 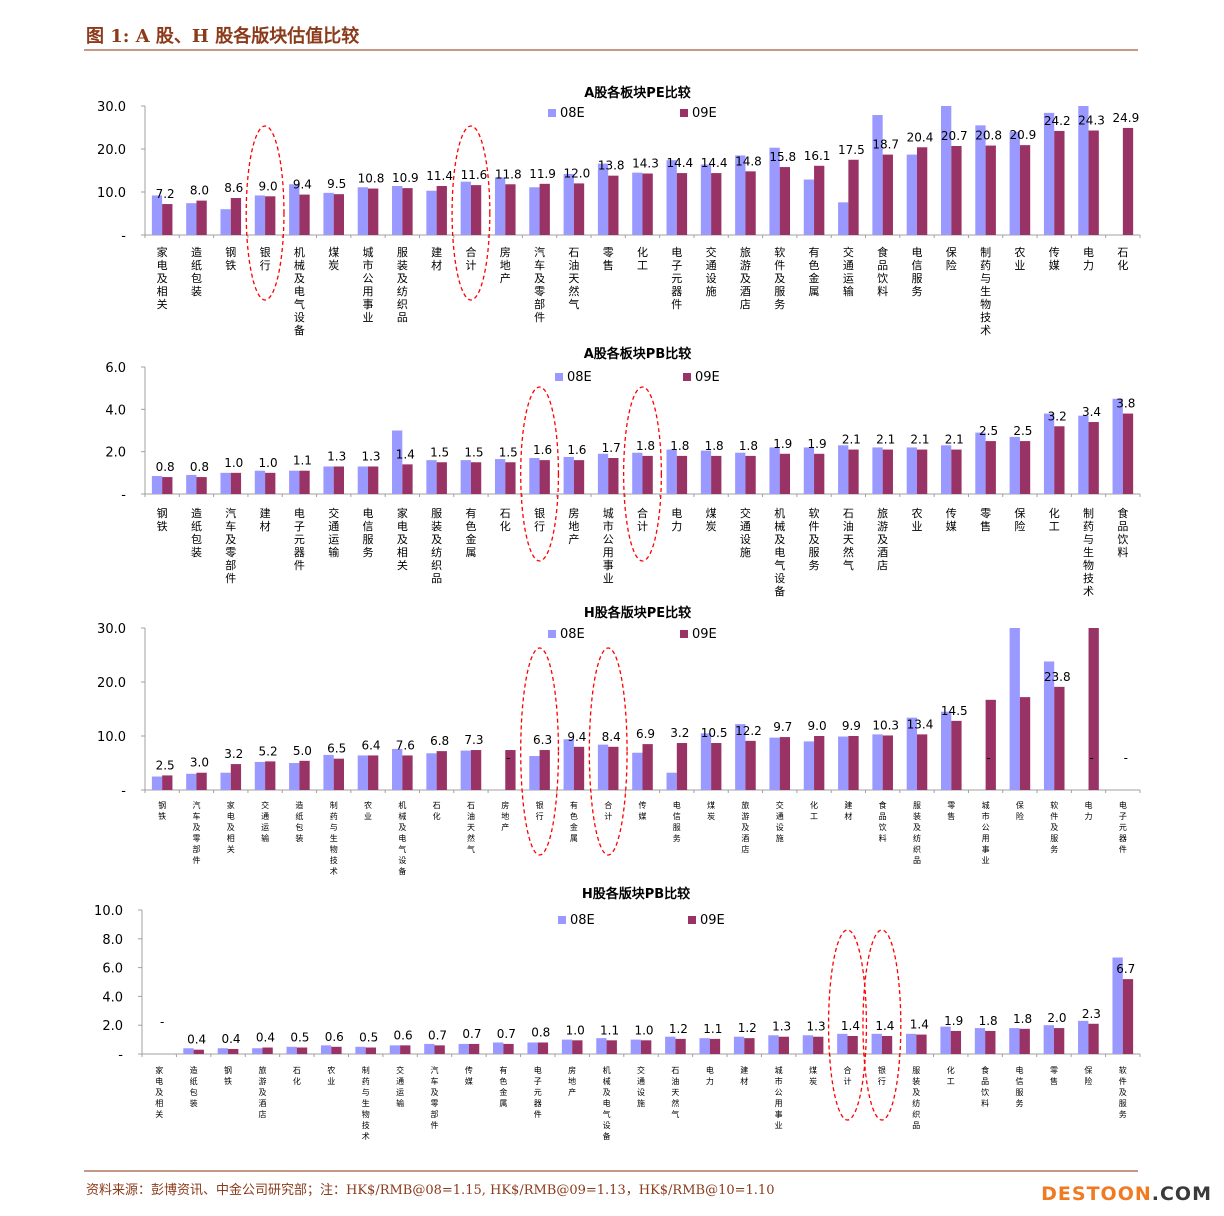 I want to click on category-char: 务, so click(x=1054, y=849).